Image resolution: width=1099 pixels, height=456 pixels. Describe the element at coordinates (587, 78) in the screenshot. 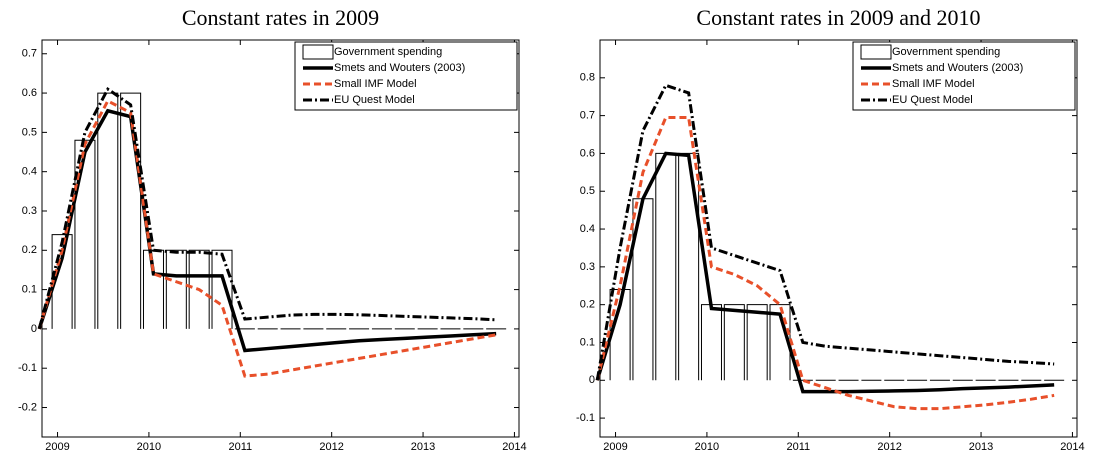

I see `y-tick-label: 0.8` at that location.